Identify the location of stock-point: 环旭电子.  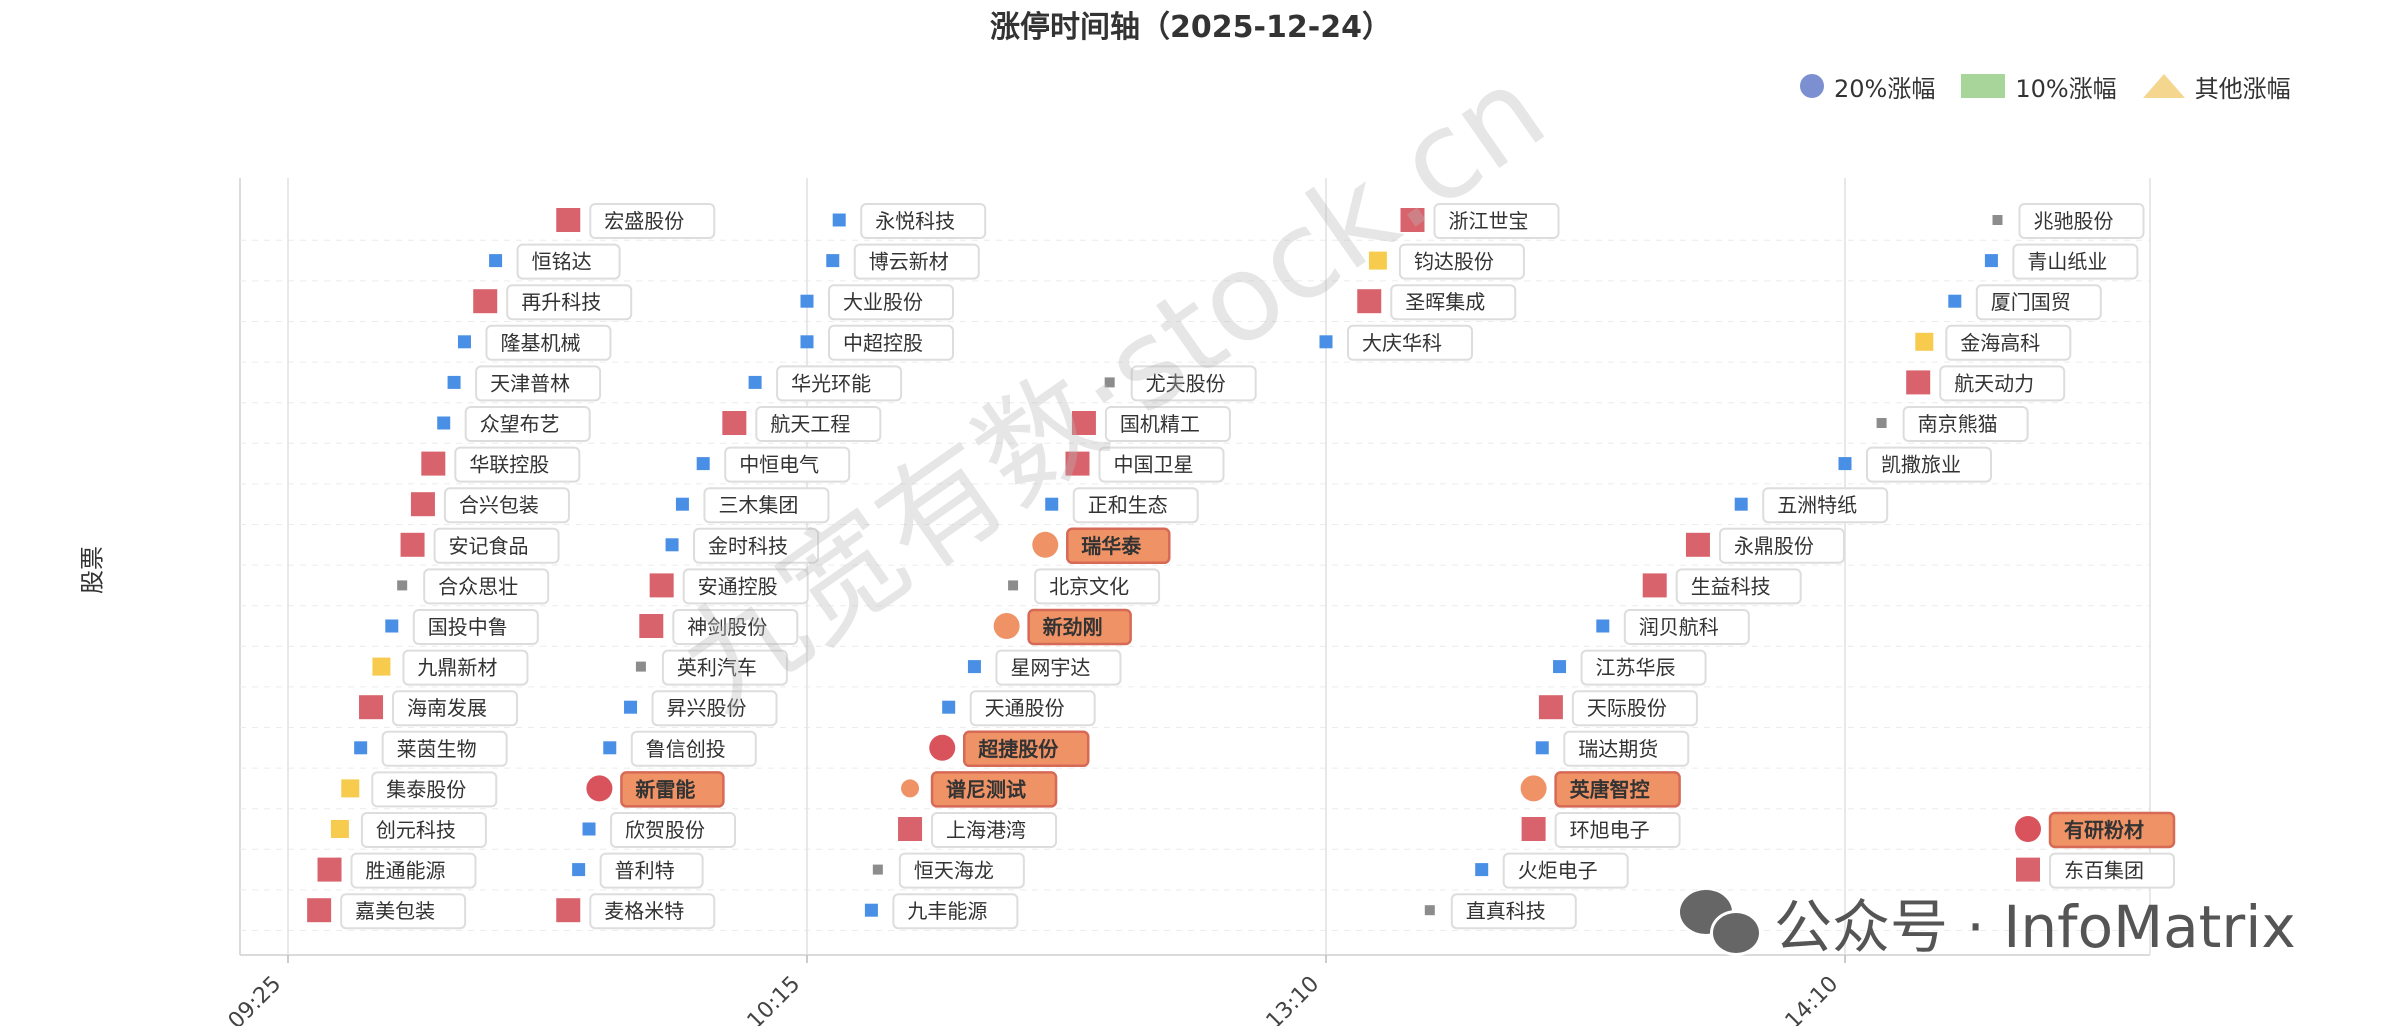
(1601, 830).